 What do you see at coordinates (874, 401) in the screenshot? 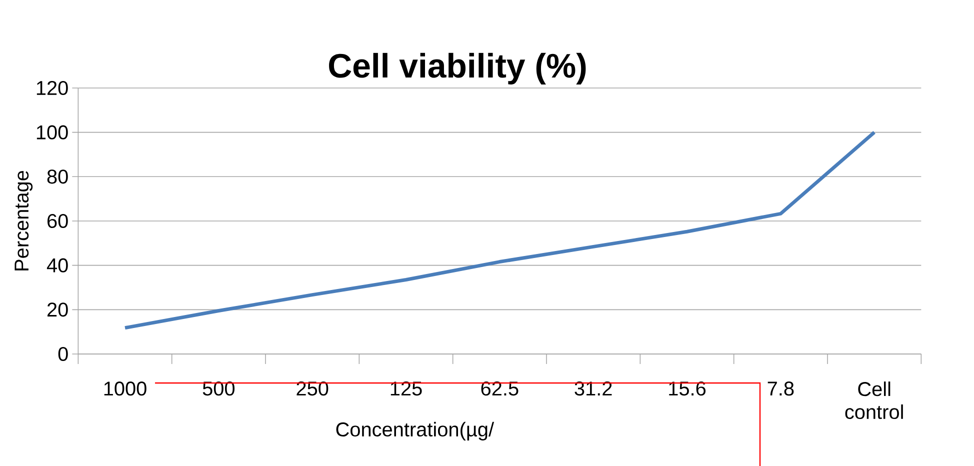
I see `x-tick-label: Cell control` at bounding box center [874, 401].